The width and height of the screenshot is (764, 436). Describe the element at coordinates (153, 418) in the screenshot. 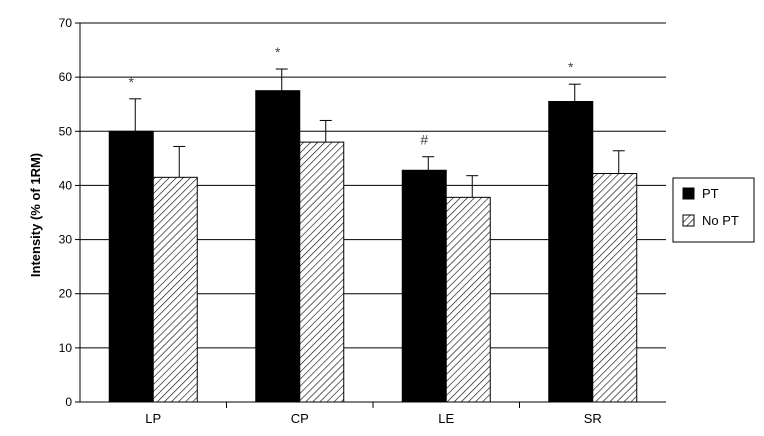

I see `x-category-label: LP` at that location.